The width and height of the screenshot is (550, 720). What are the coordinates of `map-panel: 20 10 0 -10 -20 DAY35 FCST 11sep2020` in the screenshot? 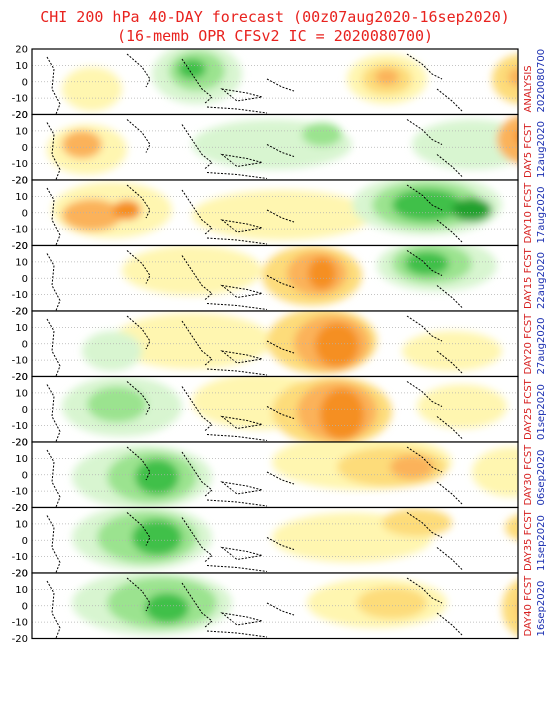 It's located at (279, 541).